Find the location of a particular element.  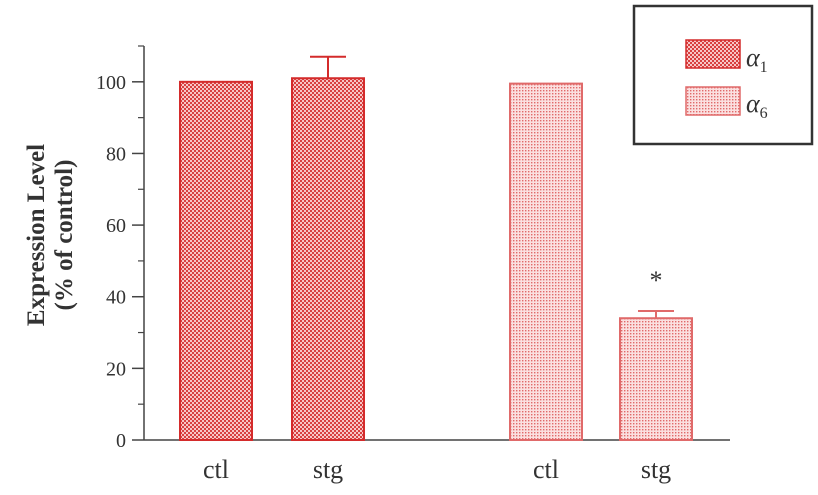

y-tick-label: 0 is located at coordinates (121, 441).